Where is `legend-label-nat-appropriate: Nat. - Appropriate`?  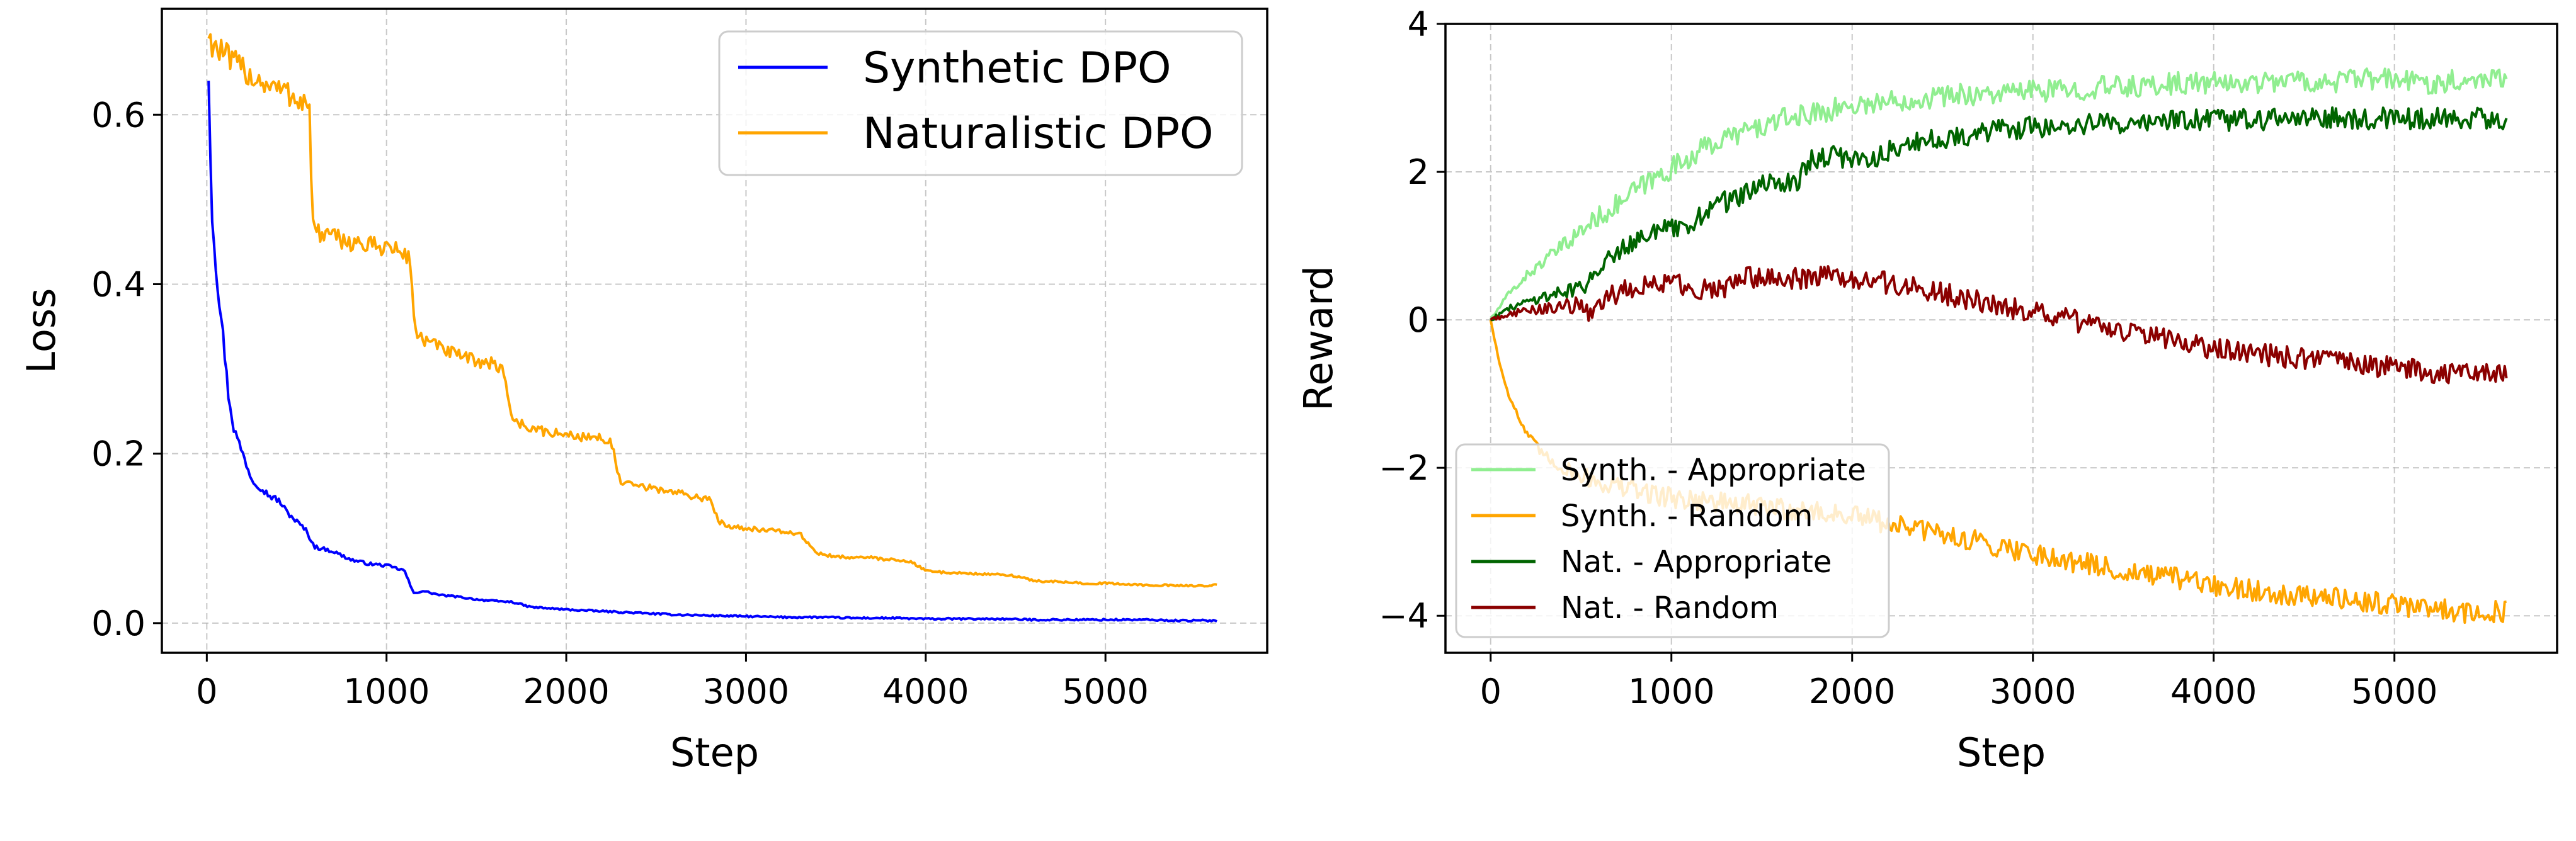
legend-label-nat-appropriate: Nat. - Appropriate is located at coordinates (1696, 562).